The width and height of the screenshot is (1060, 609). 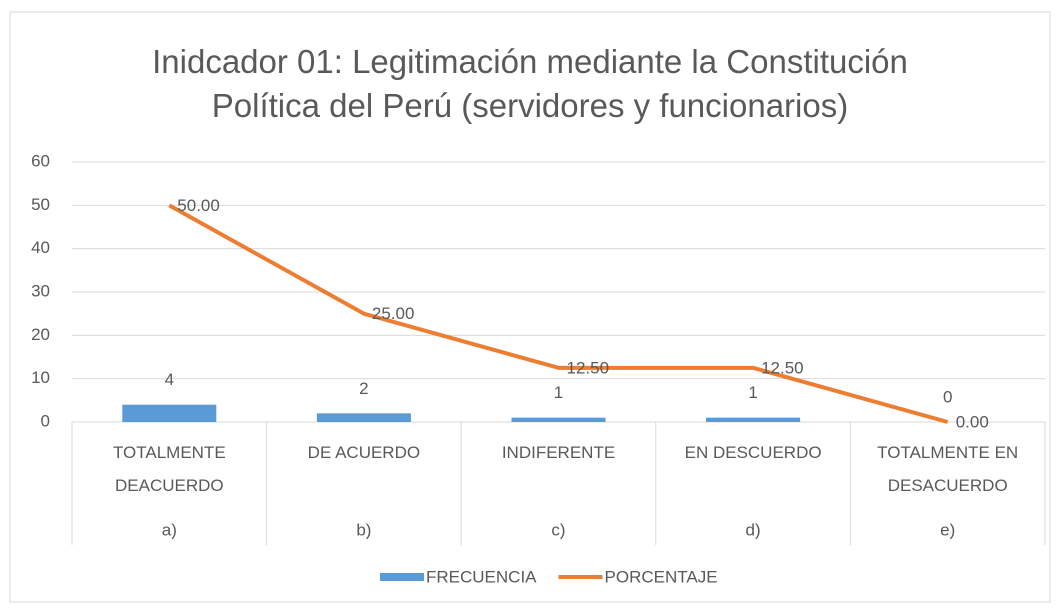 I want to click on legend-symbol, so click(x=402, y=577).